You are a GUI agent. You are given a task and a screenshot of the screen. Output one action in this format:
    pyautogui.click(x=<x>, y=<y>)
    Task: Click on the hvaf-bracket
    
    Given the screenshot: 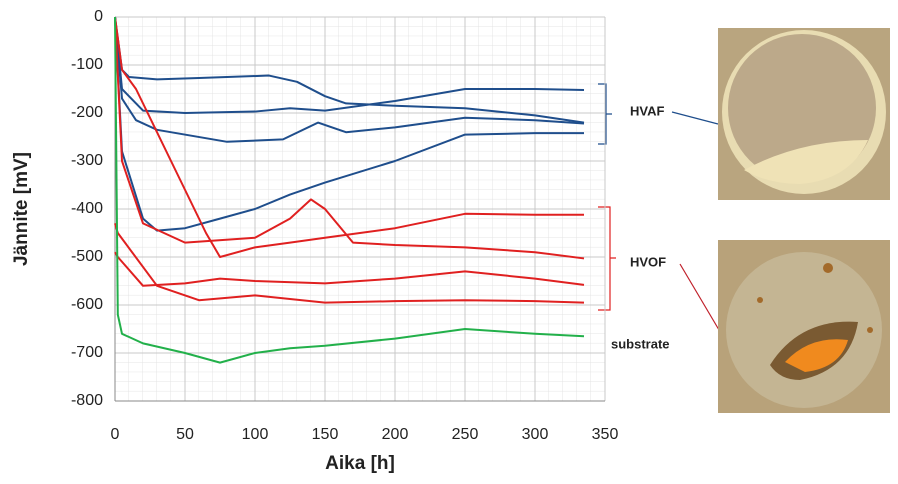 What is the action you would take?
    pyautogui.click(x=605, y=114)
    